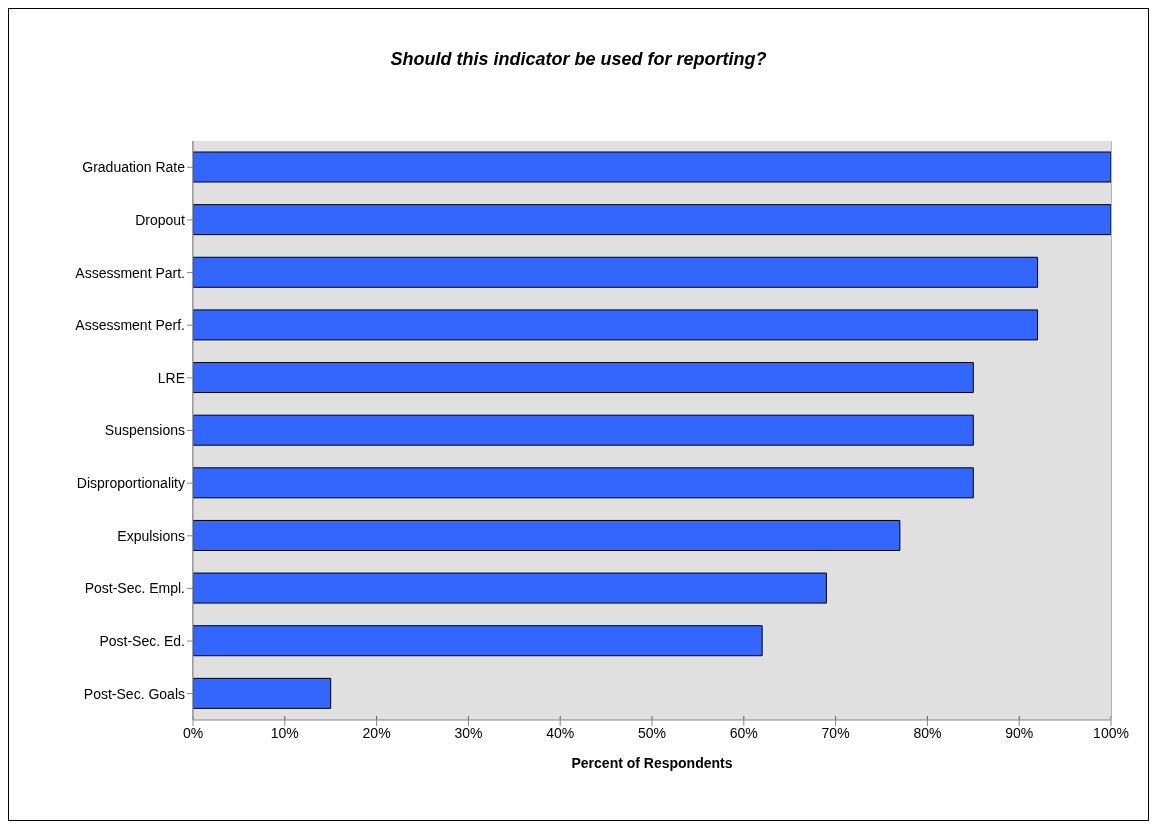 The width and height of the screenshot is (1157, 829). What do you see at coordinates (130, 325) in the screenshot?
I see `y-tick-label: Assessment Perf.` at bounding box center [130, 325].